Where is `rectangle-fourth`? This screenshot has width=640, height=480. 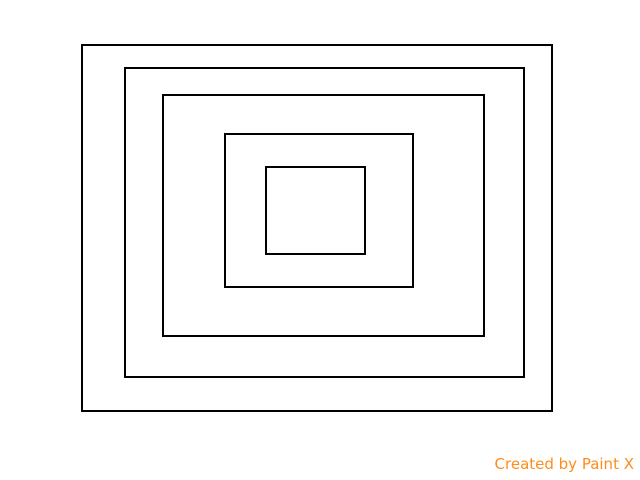 rectangle-fourth is located at coordinates (319, 210).